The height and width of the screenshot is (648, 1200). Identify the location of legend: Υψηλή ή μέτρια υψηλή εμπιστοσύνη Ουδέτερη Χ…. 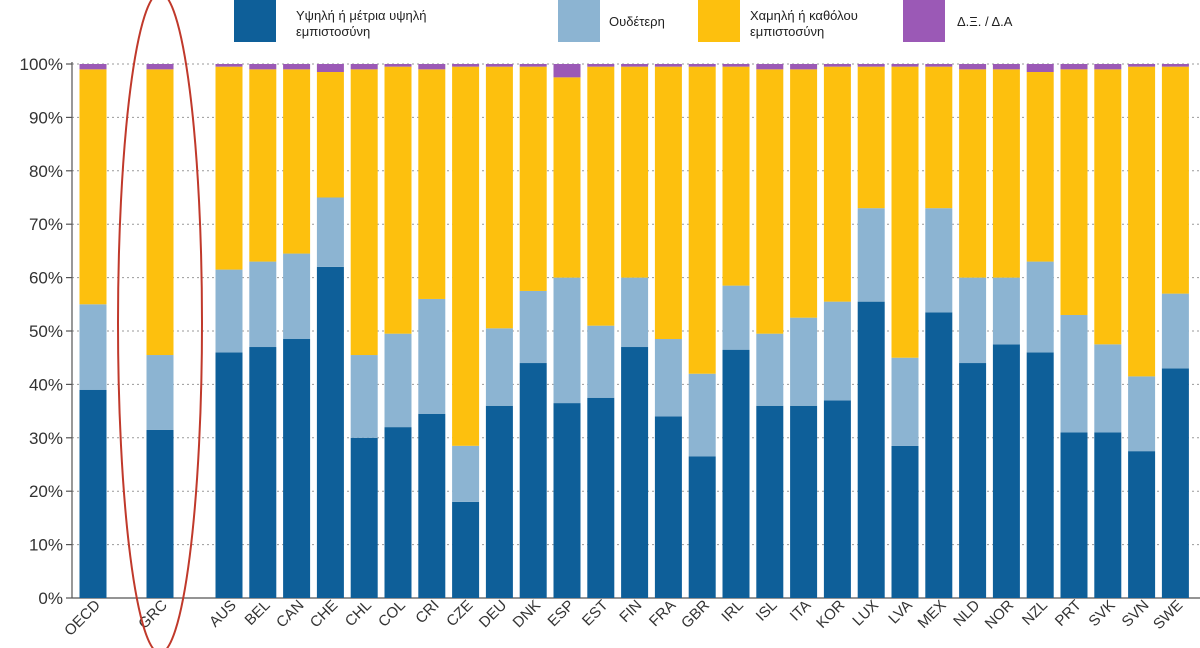
(623, 21).